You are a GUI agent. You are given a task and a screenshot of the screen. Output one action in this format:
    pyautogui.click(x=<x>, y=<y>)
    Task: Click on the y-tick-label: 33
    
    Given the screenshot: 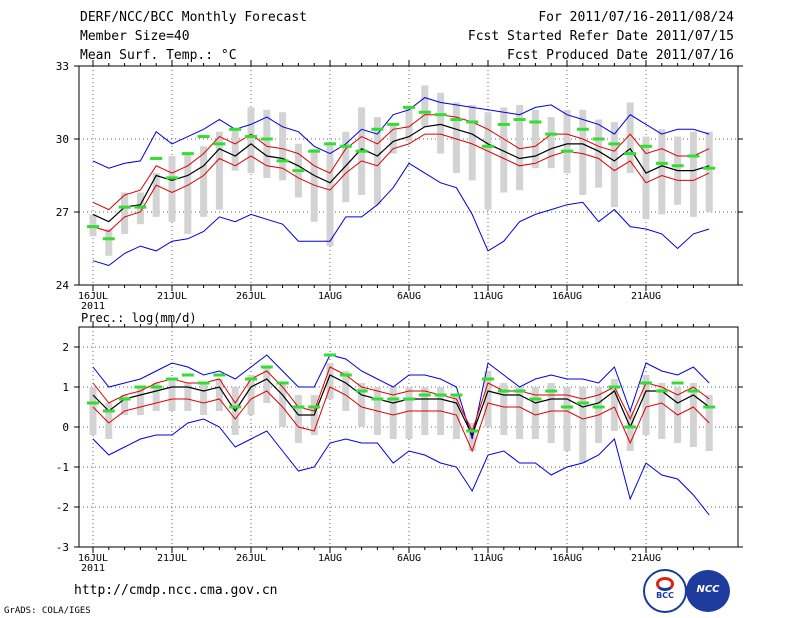 What is the action you would take?
    pyautogui.click(x=62, y=66)
    